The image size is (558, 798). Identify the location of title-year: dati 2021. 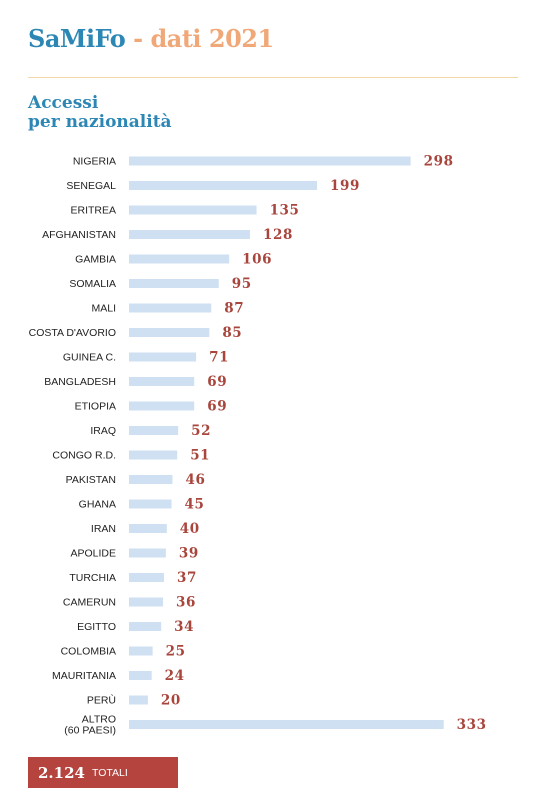
(212, 38).